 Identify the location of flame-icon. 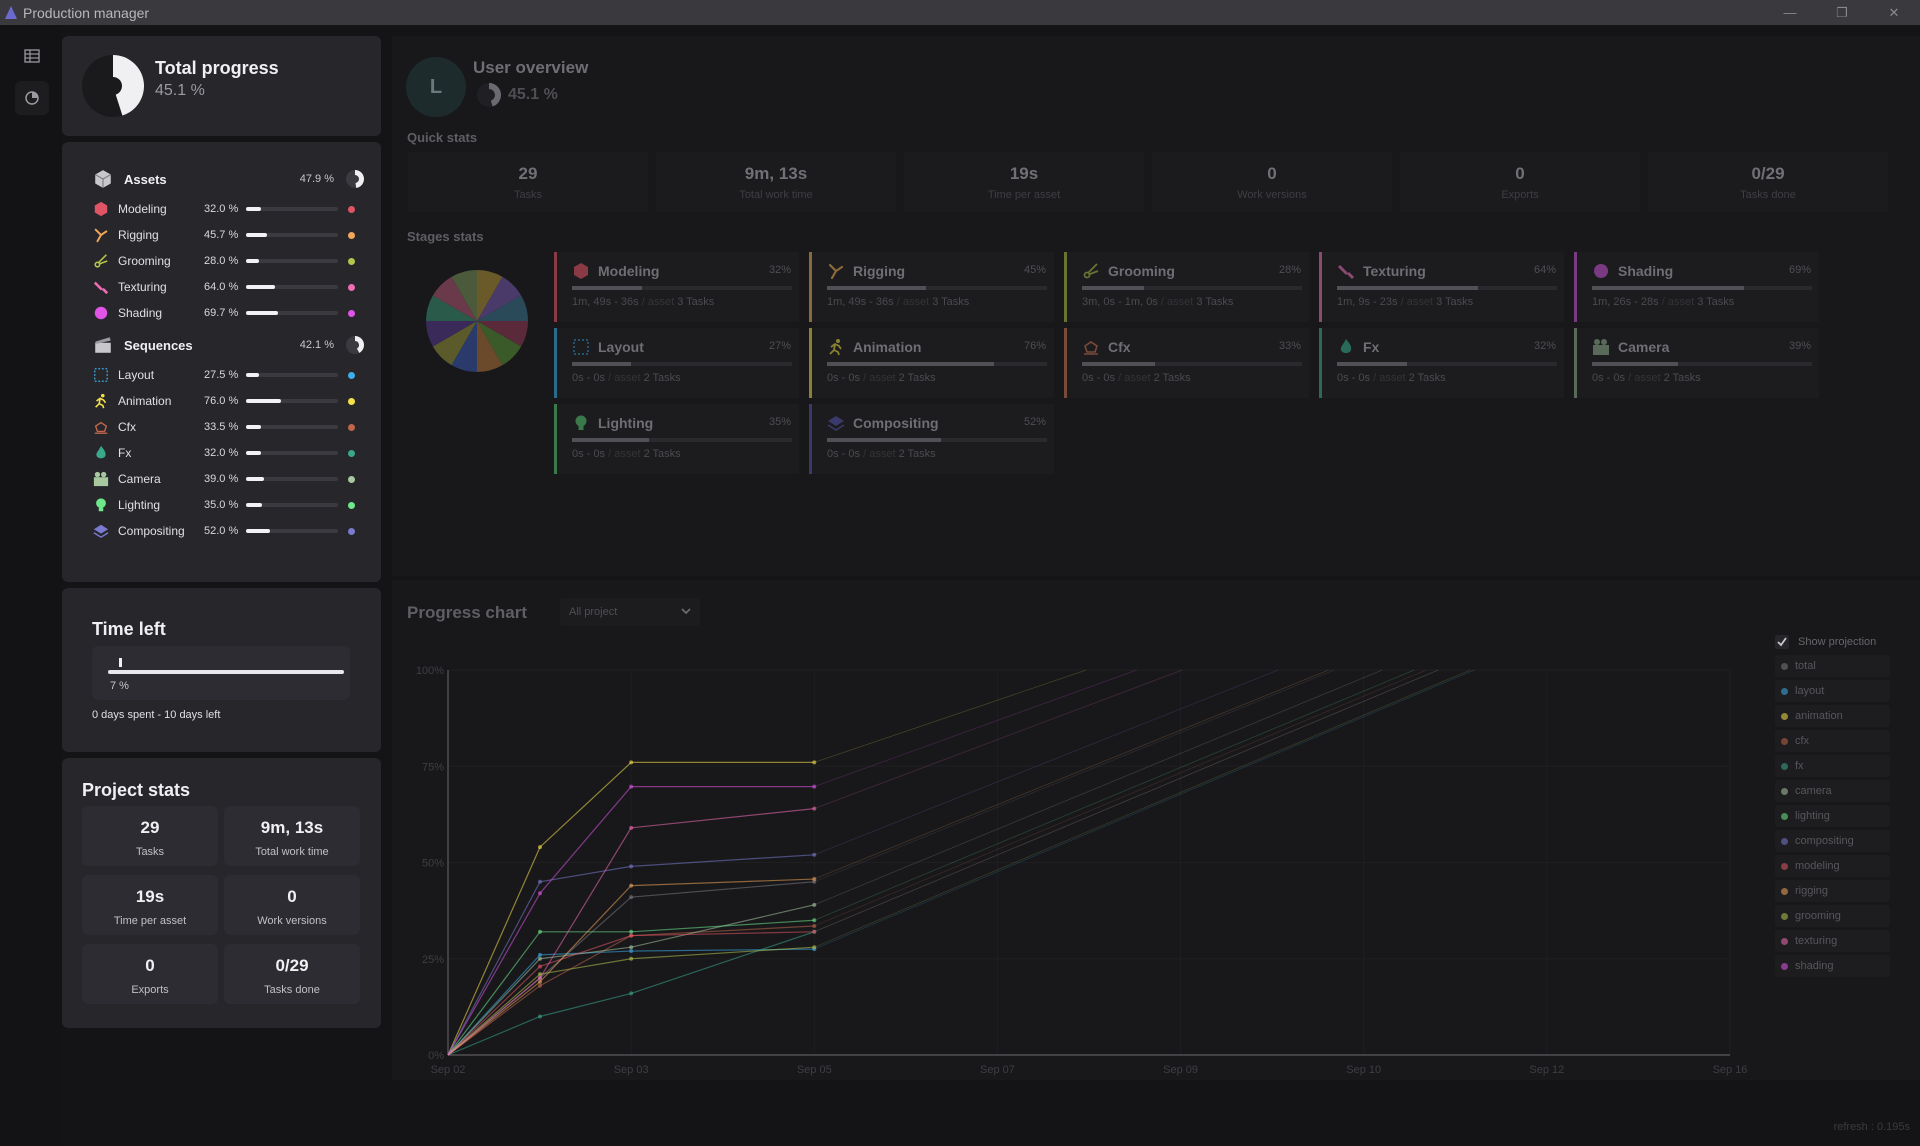
(101, 452).